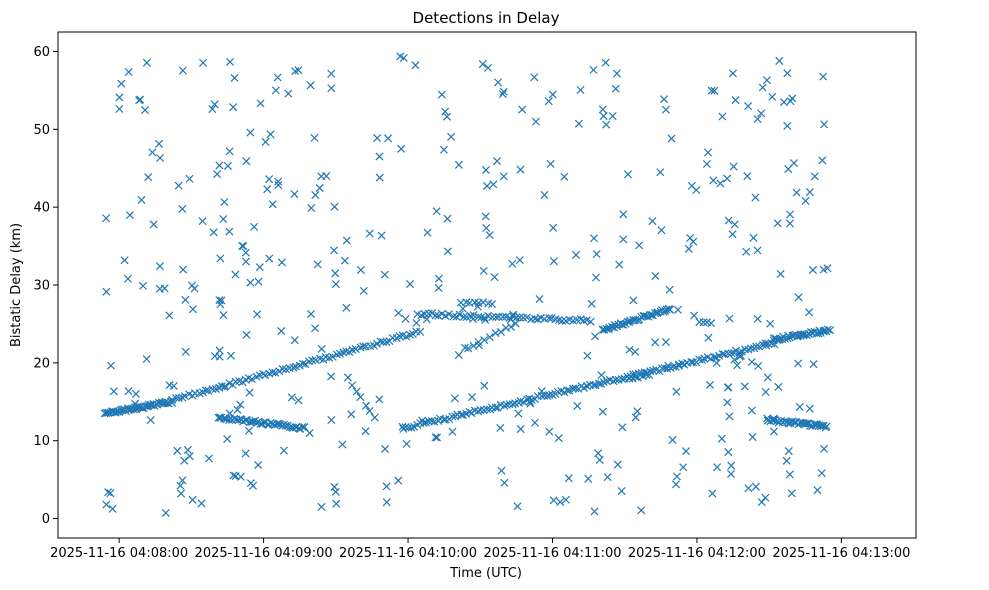 Image resolution: width=989 pixels, height=590 pixels. I want to click on y-tick-label: 10, so click(41, 441).